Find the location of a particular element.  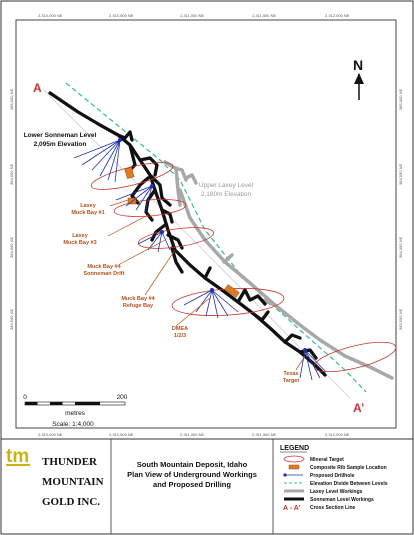

company-name-line3: GOLD INC. is located at coordinates (71, 502).